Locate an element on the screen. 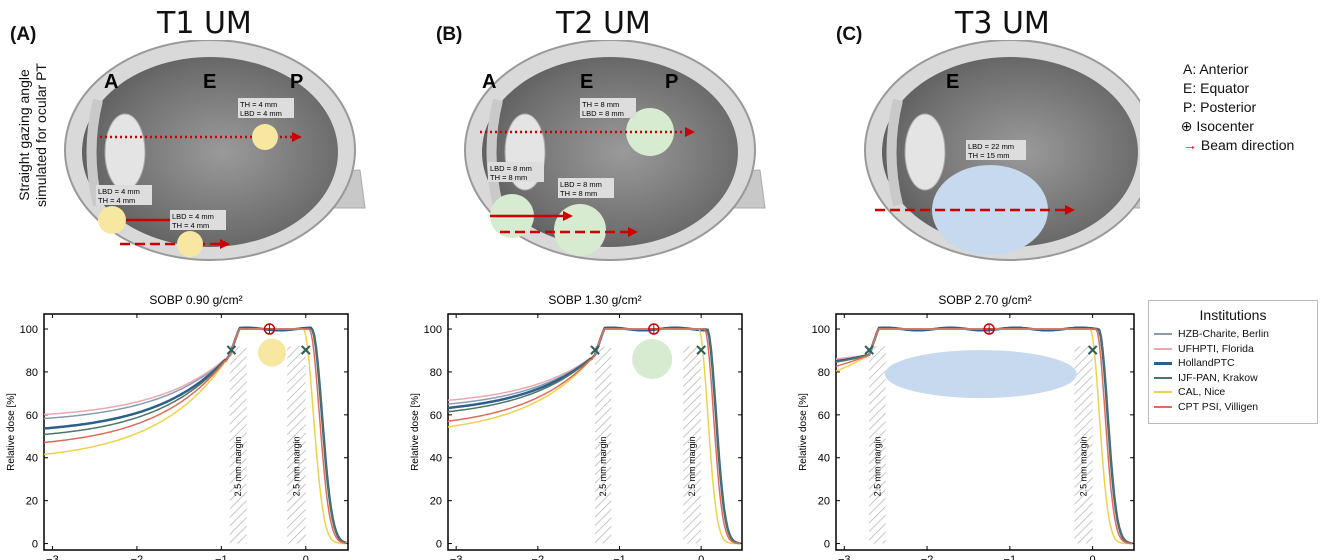 This screenshot has height=560, width=1322. panel-title-a: T1 UM is located at coordinates (204, 23).